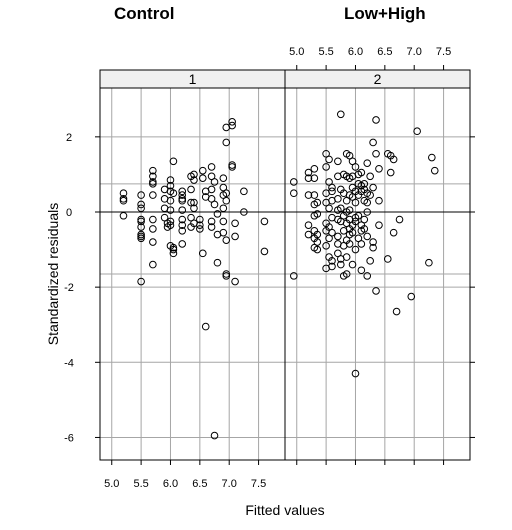  I want to click on x-tick-label-top: 6.5, so click(384, 52).